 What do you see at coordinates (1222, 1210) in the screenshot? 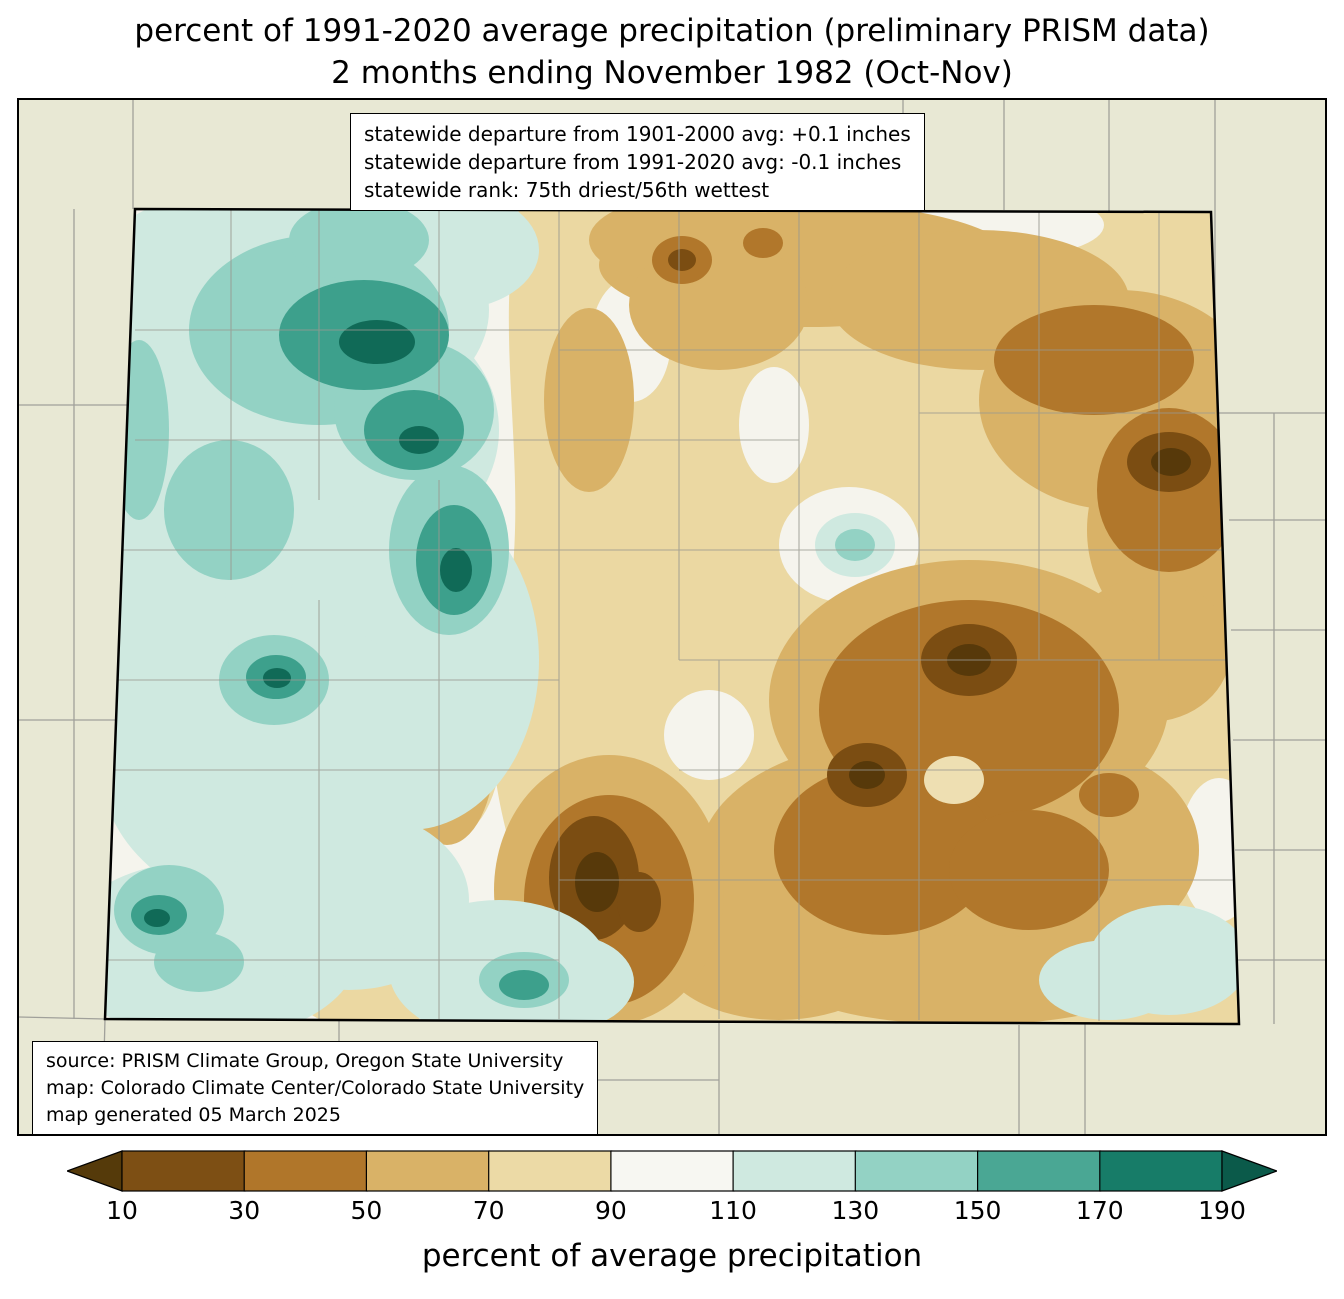
I see `tick-label: 190` at bounding box center [1222, 1210].